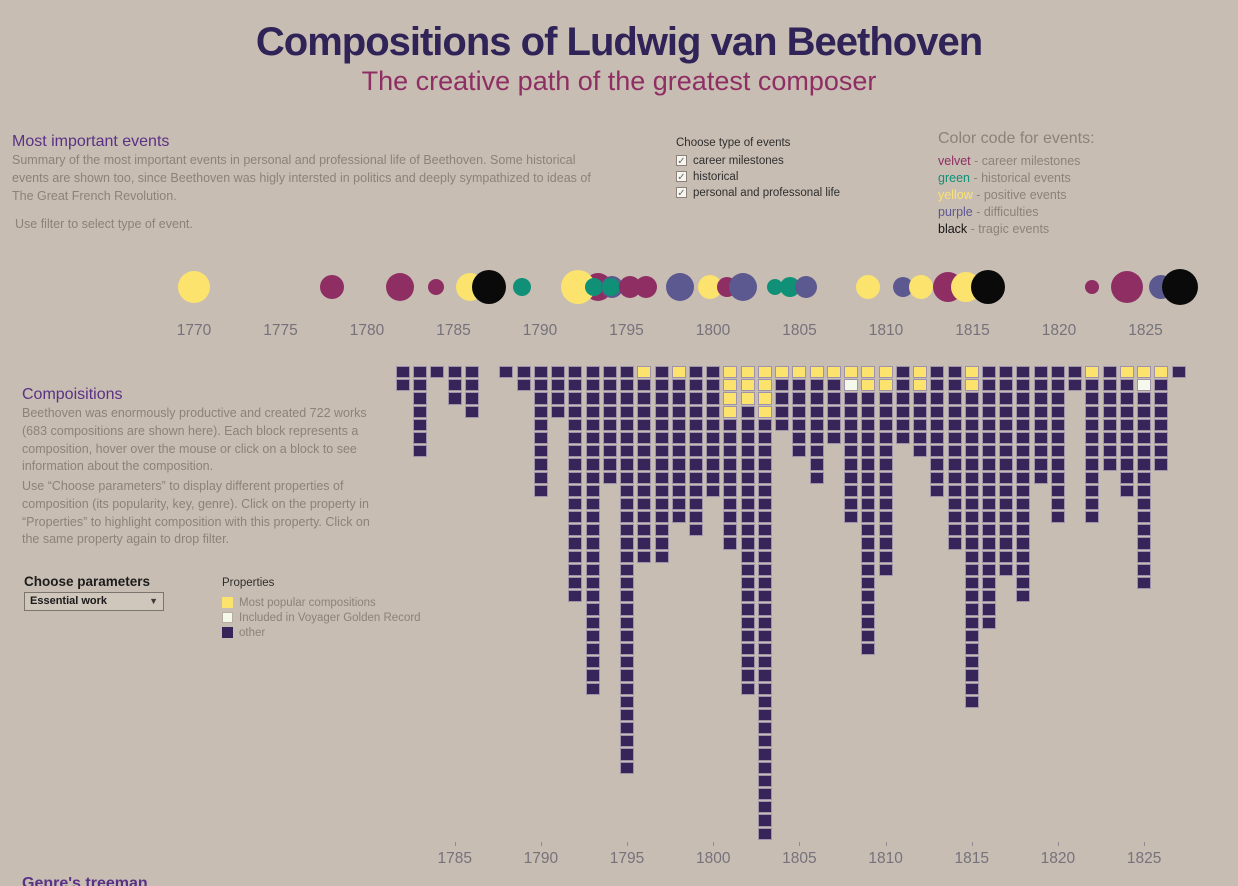  Describe the element at coordinates (790, 287) in the screenshot. I see `event-bubble-1805-green` at that location.